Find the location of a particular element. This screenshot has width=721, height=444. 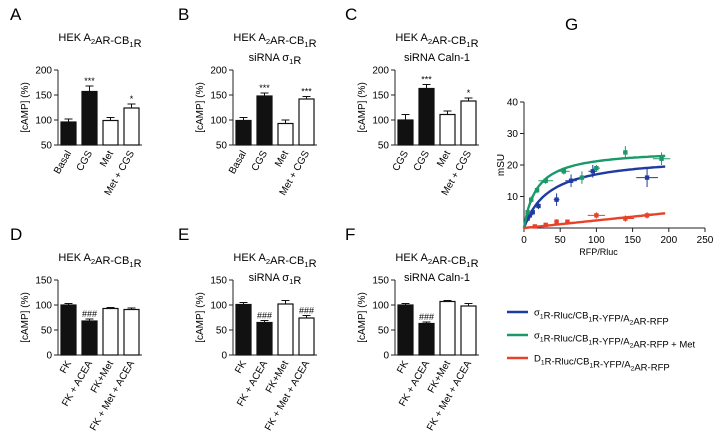

y-tick-label: 30 is located at coordinates (513, 134).